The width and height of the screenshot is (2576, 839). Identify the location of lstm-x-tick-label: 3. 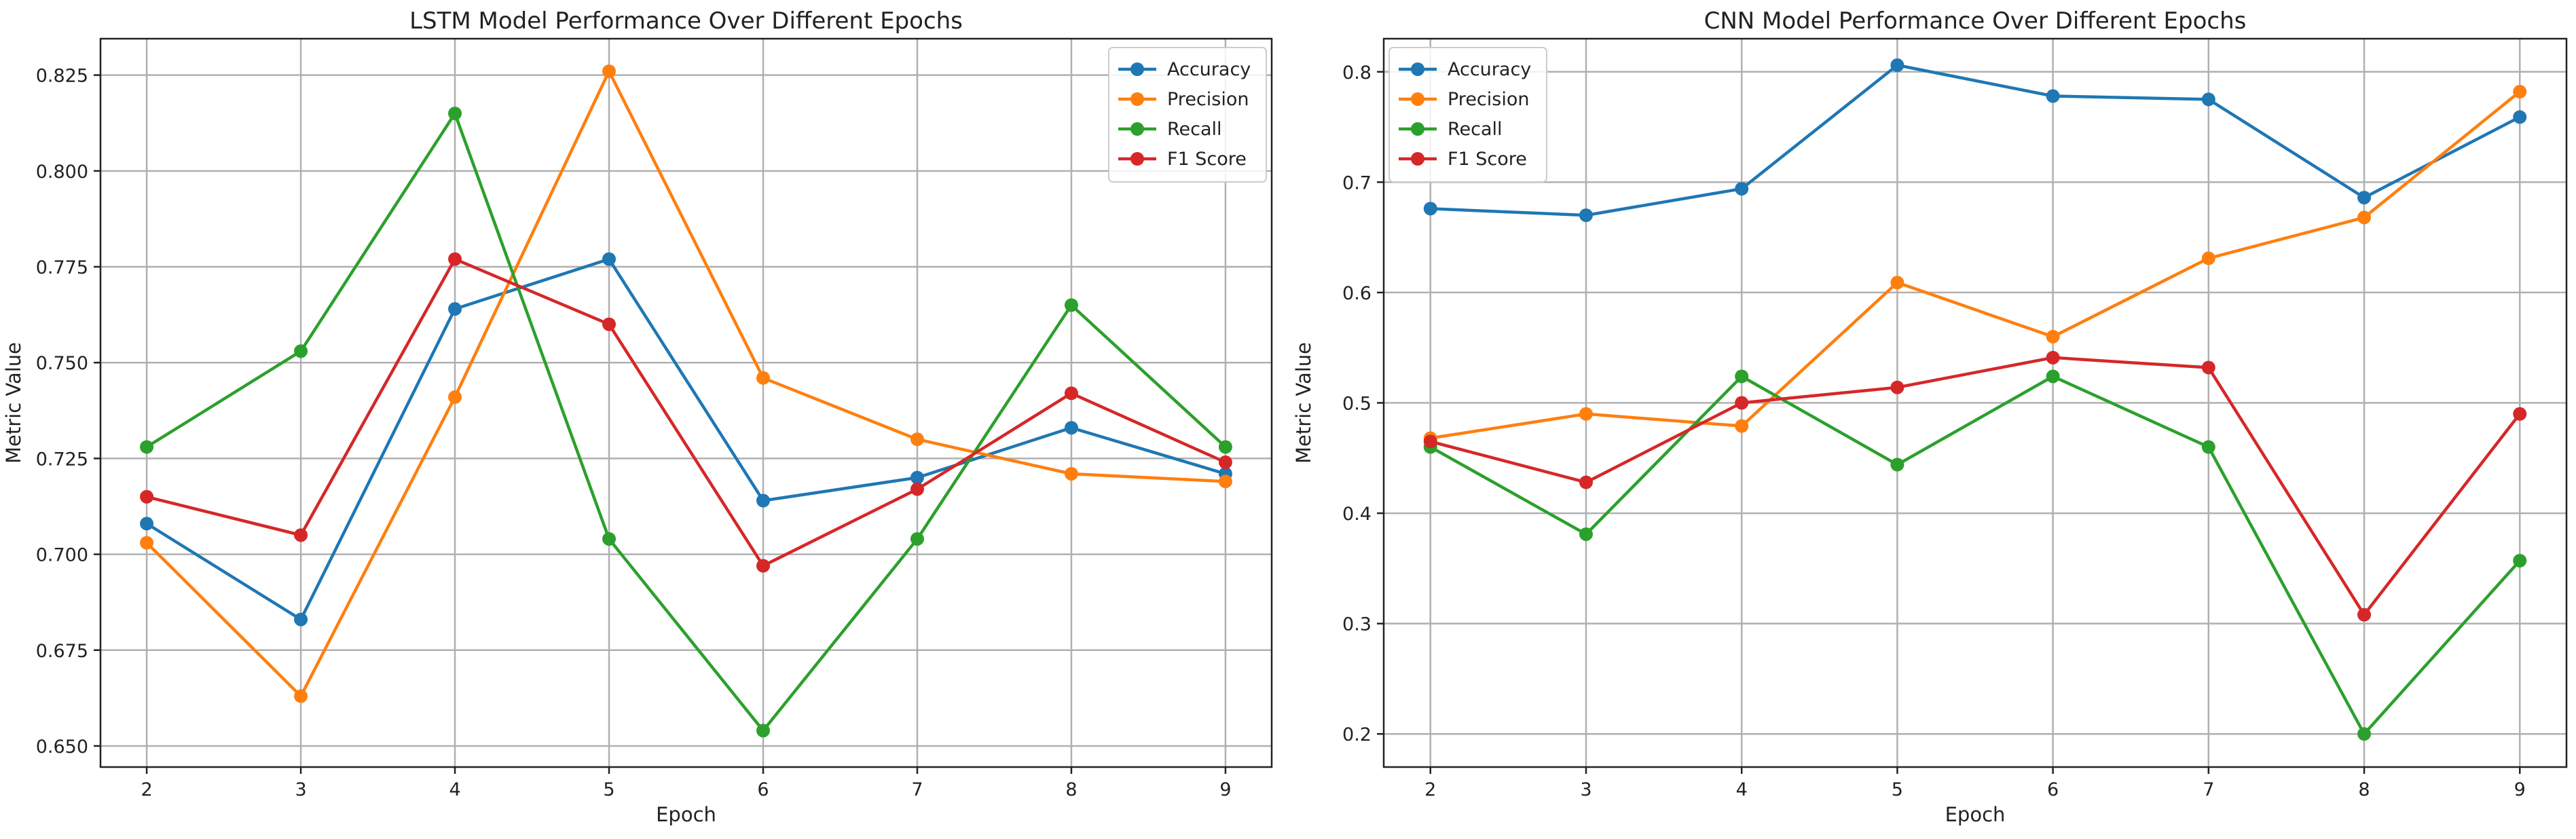
(300, 789).